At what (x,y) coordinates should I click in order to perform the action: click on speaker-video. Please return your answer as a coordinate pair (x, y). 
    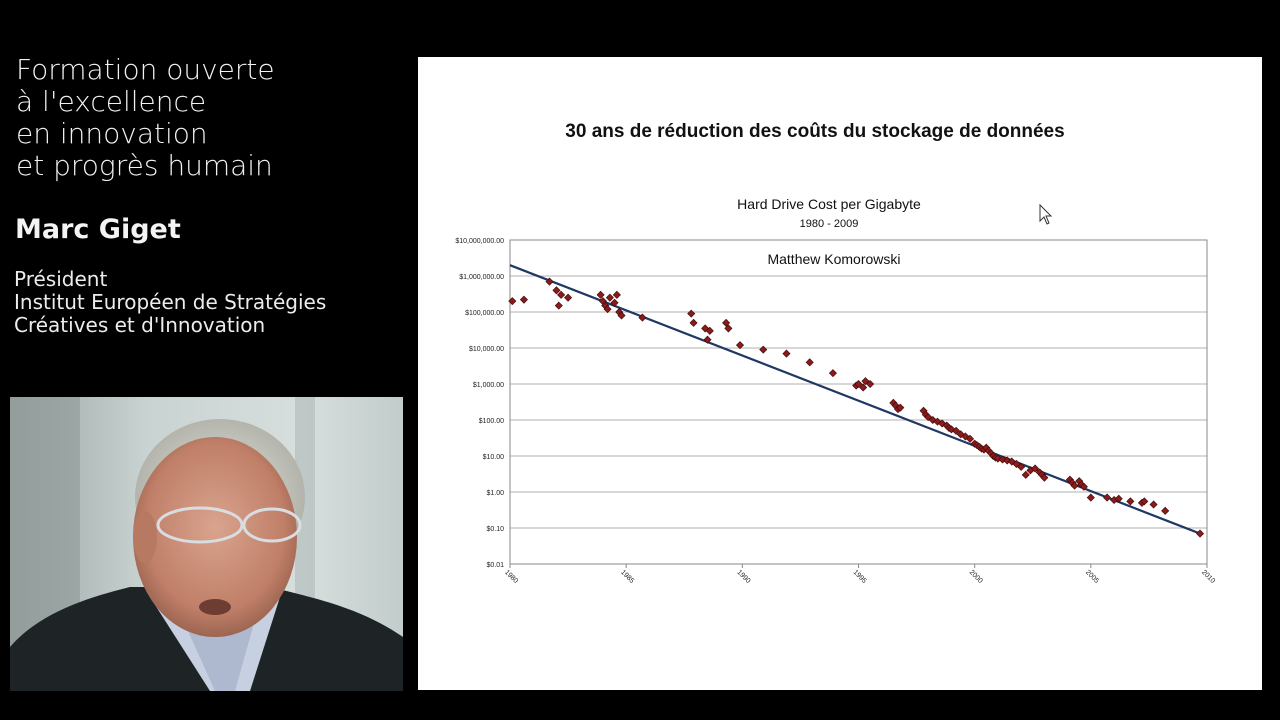
    Looking at the image, I should click on (206, 544).